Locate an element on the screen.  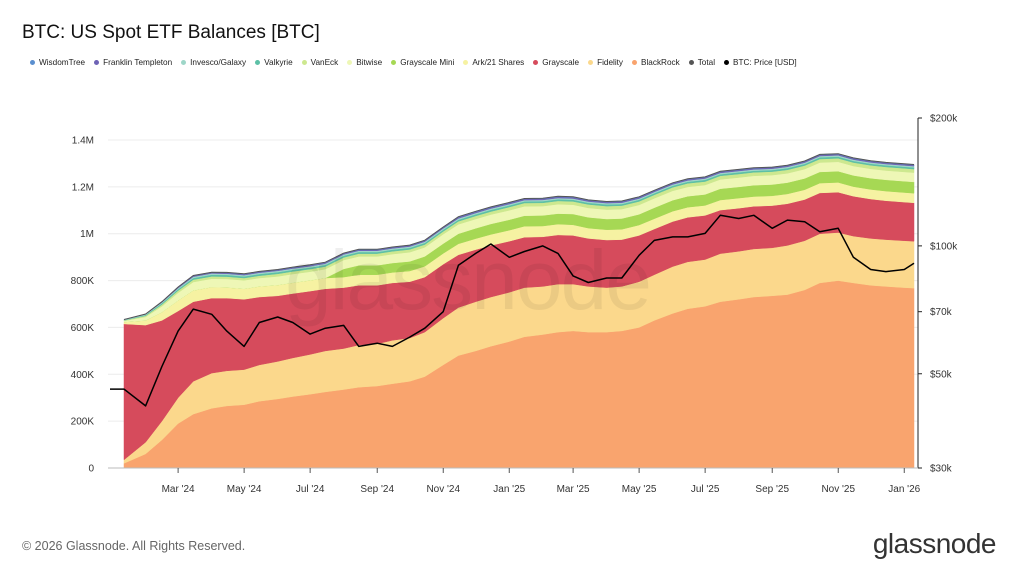
legend-item: Valkyrie is located at coordinates (274, 62).